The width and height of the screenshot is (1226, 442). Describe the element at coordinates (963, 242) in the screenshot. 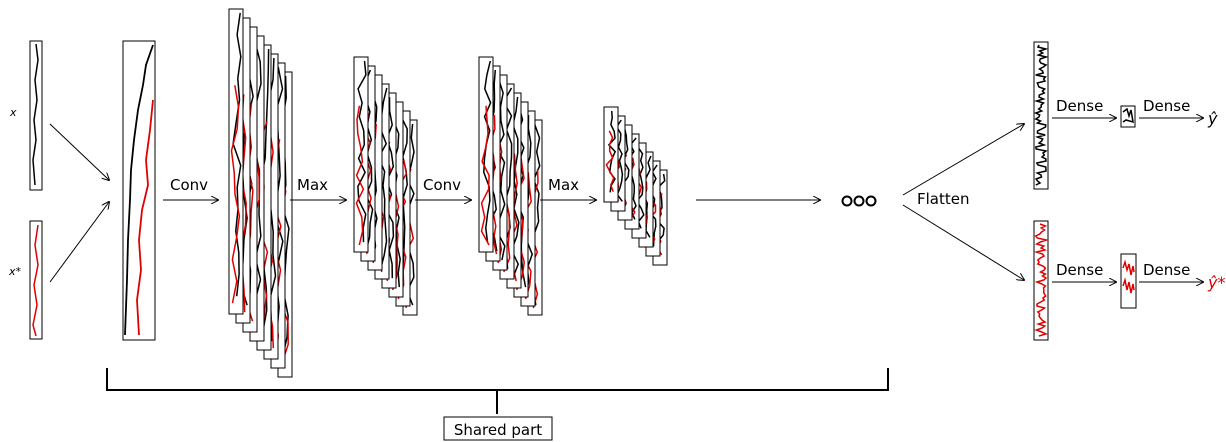

I see `arrow-flatten-bottom` at that location.